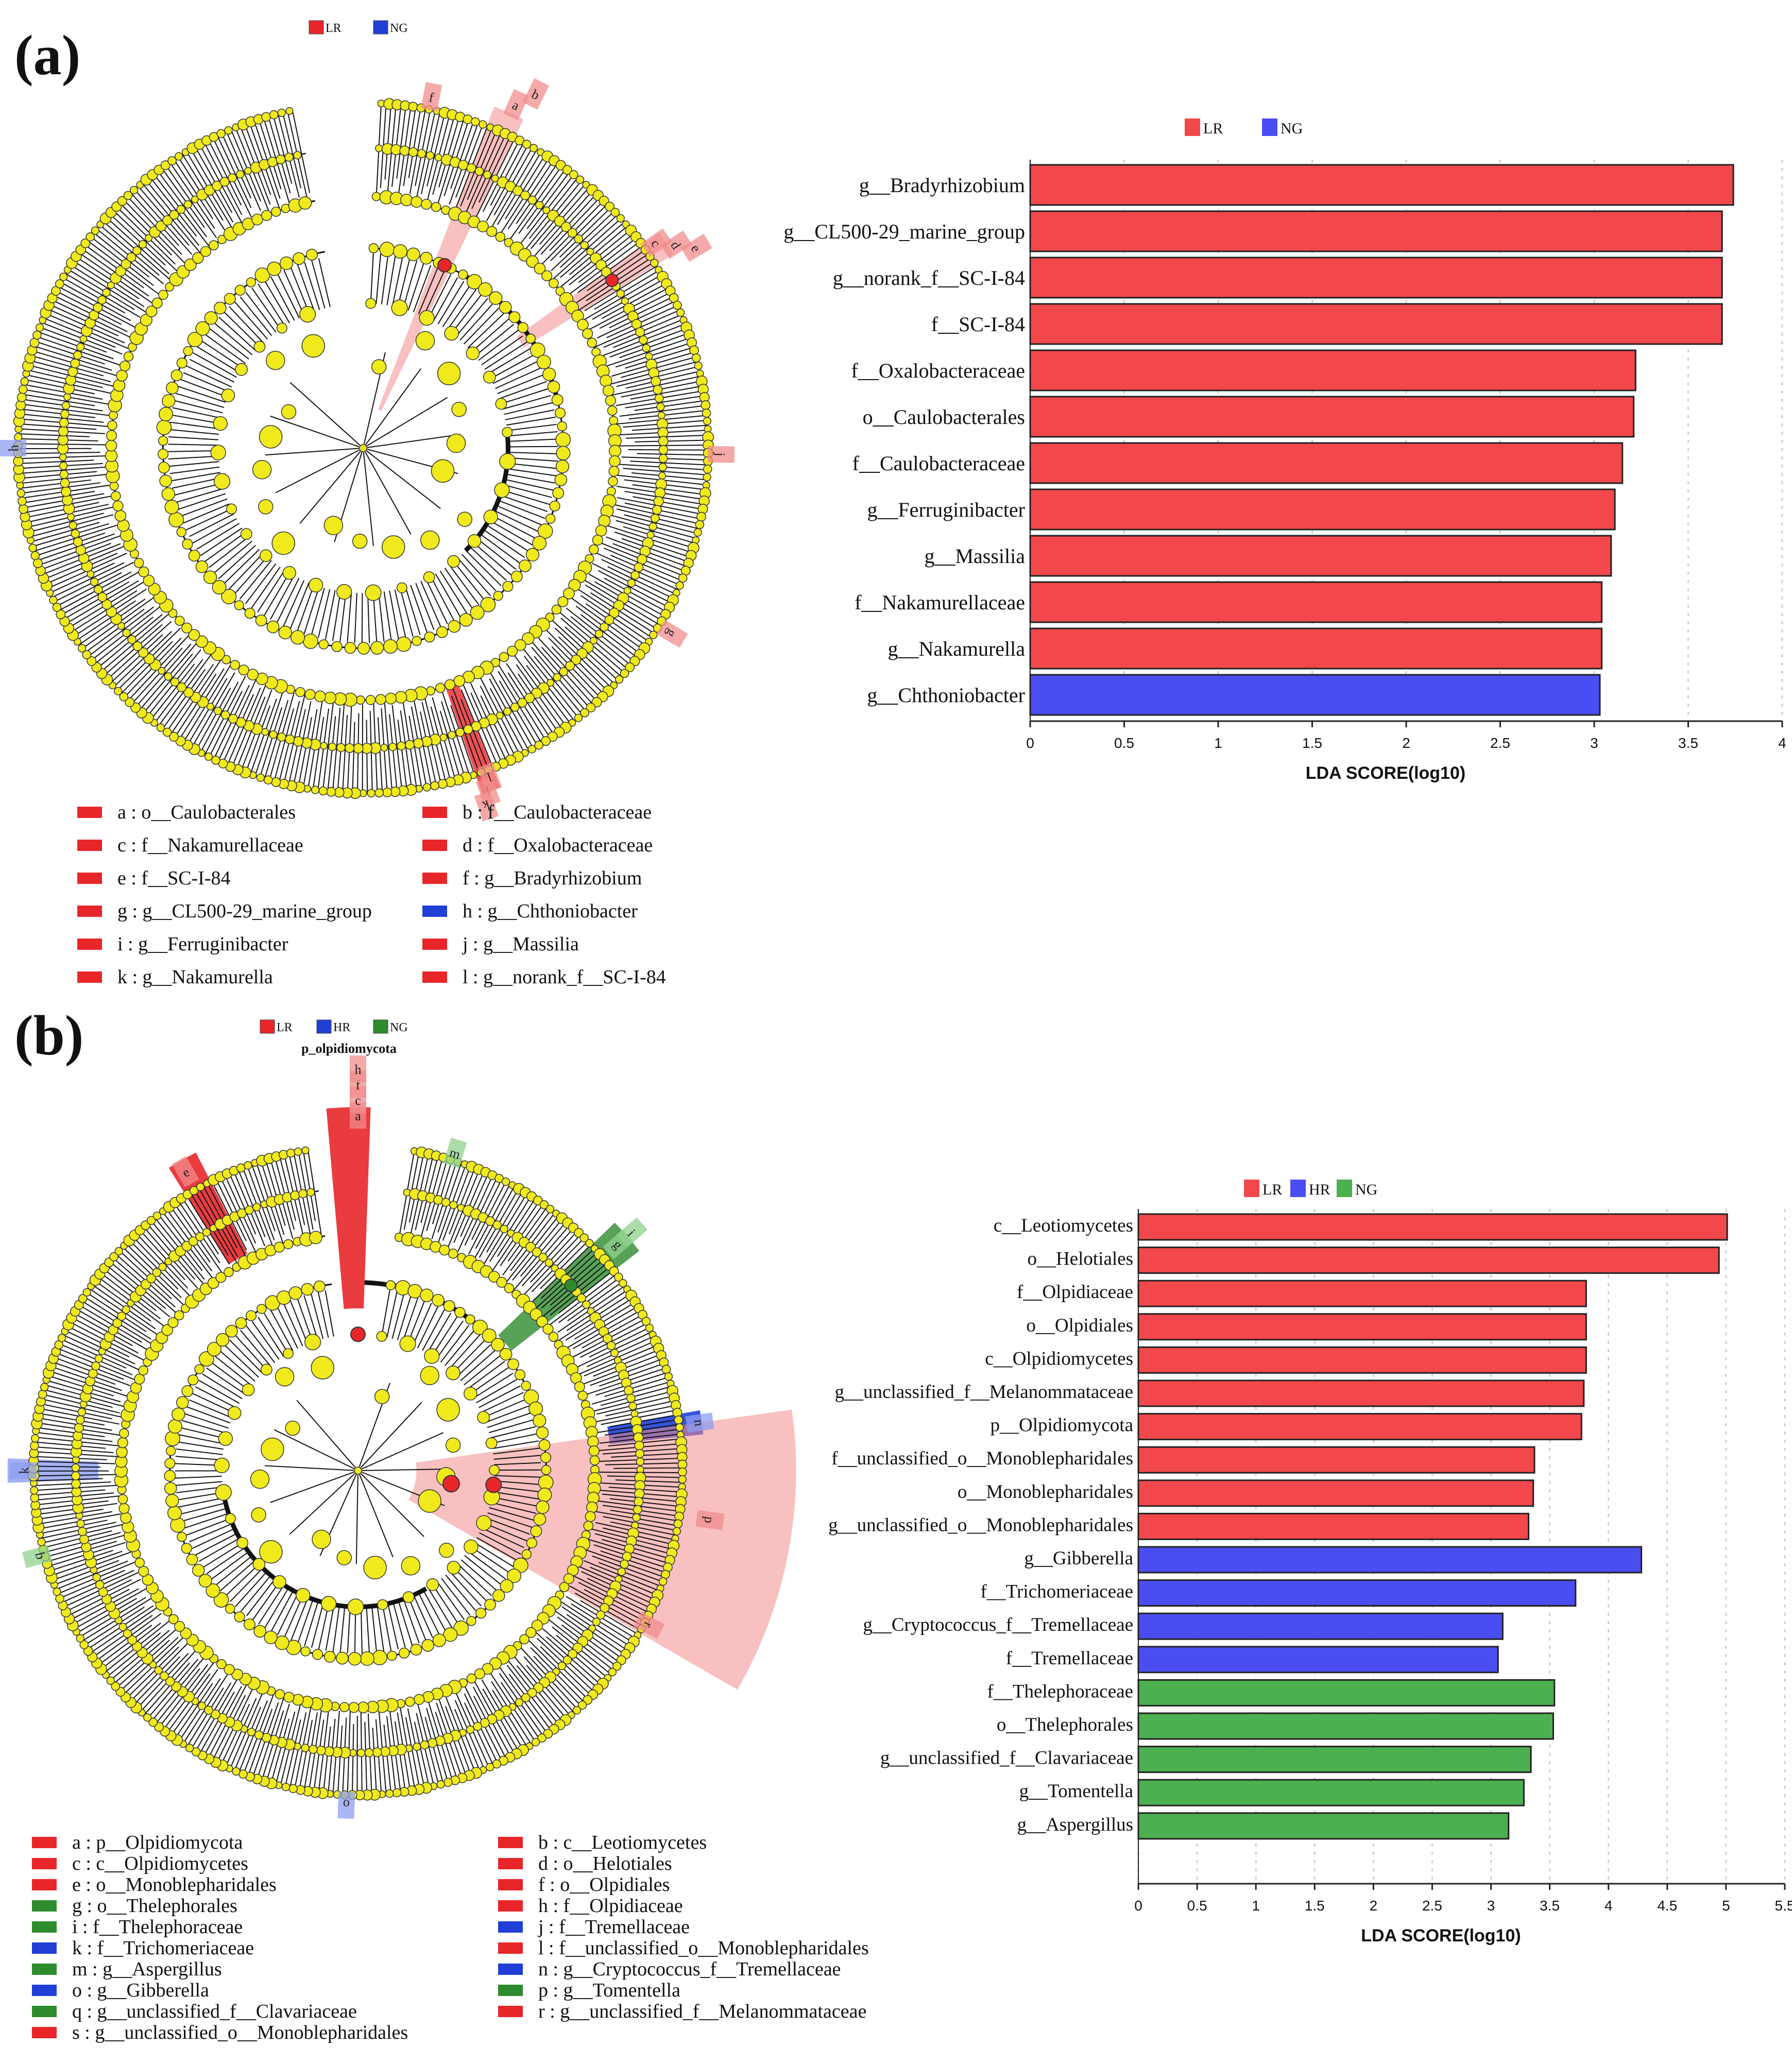 This screenshot has width=1792, height=2064. What do you see at coordinates (1069, 1659) in the screenshot?
I see `category-label: f__Tremellaceae` at bounding box center [1069, 1659].